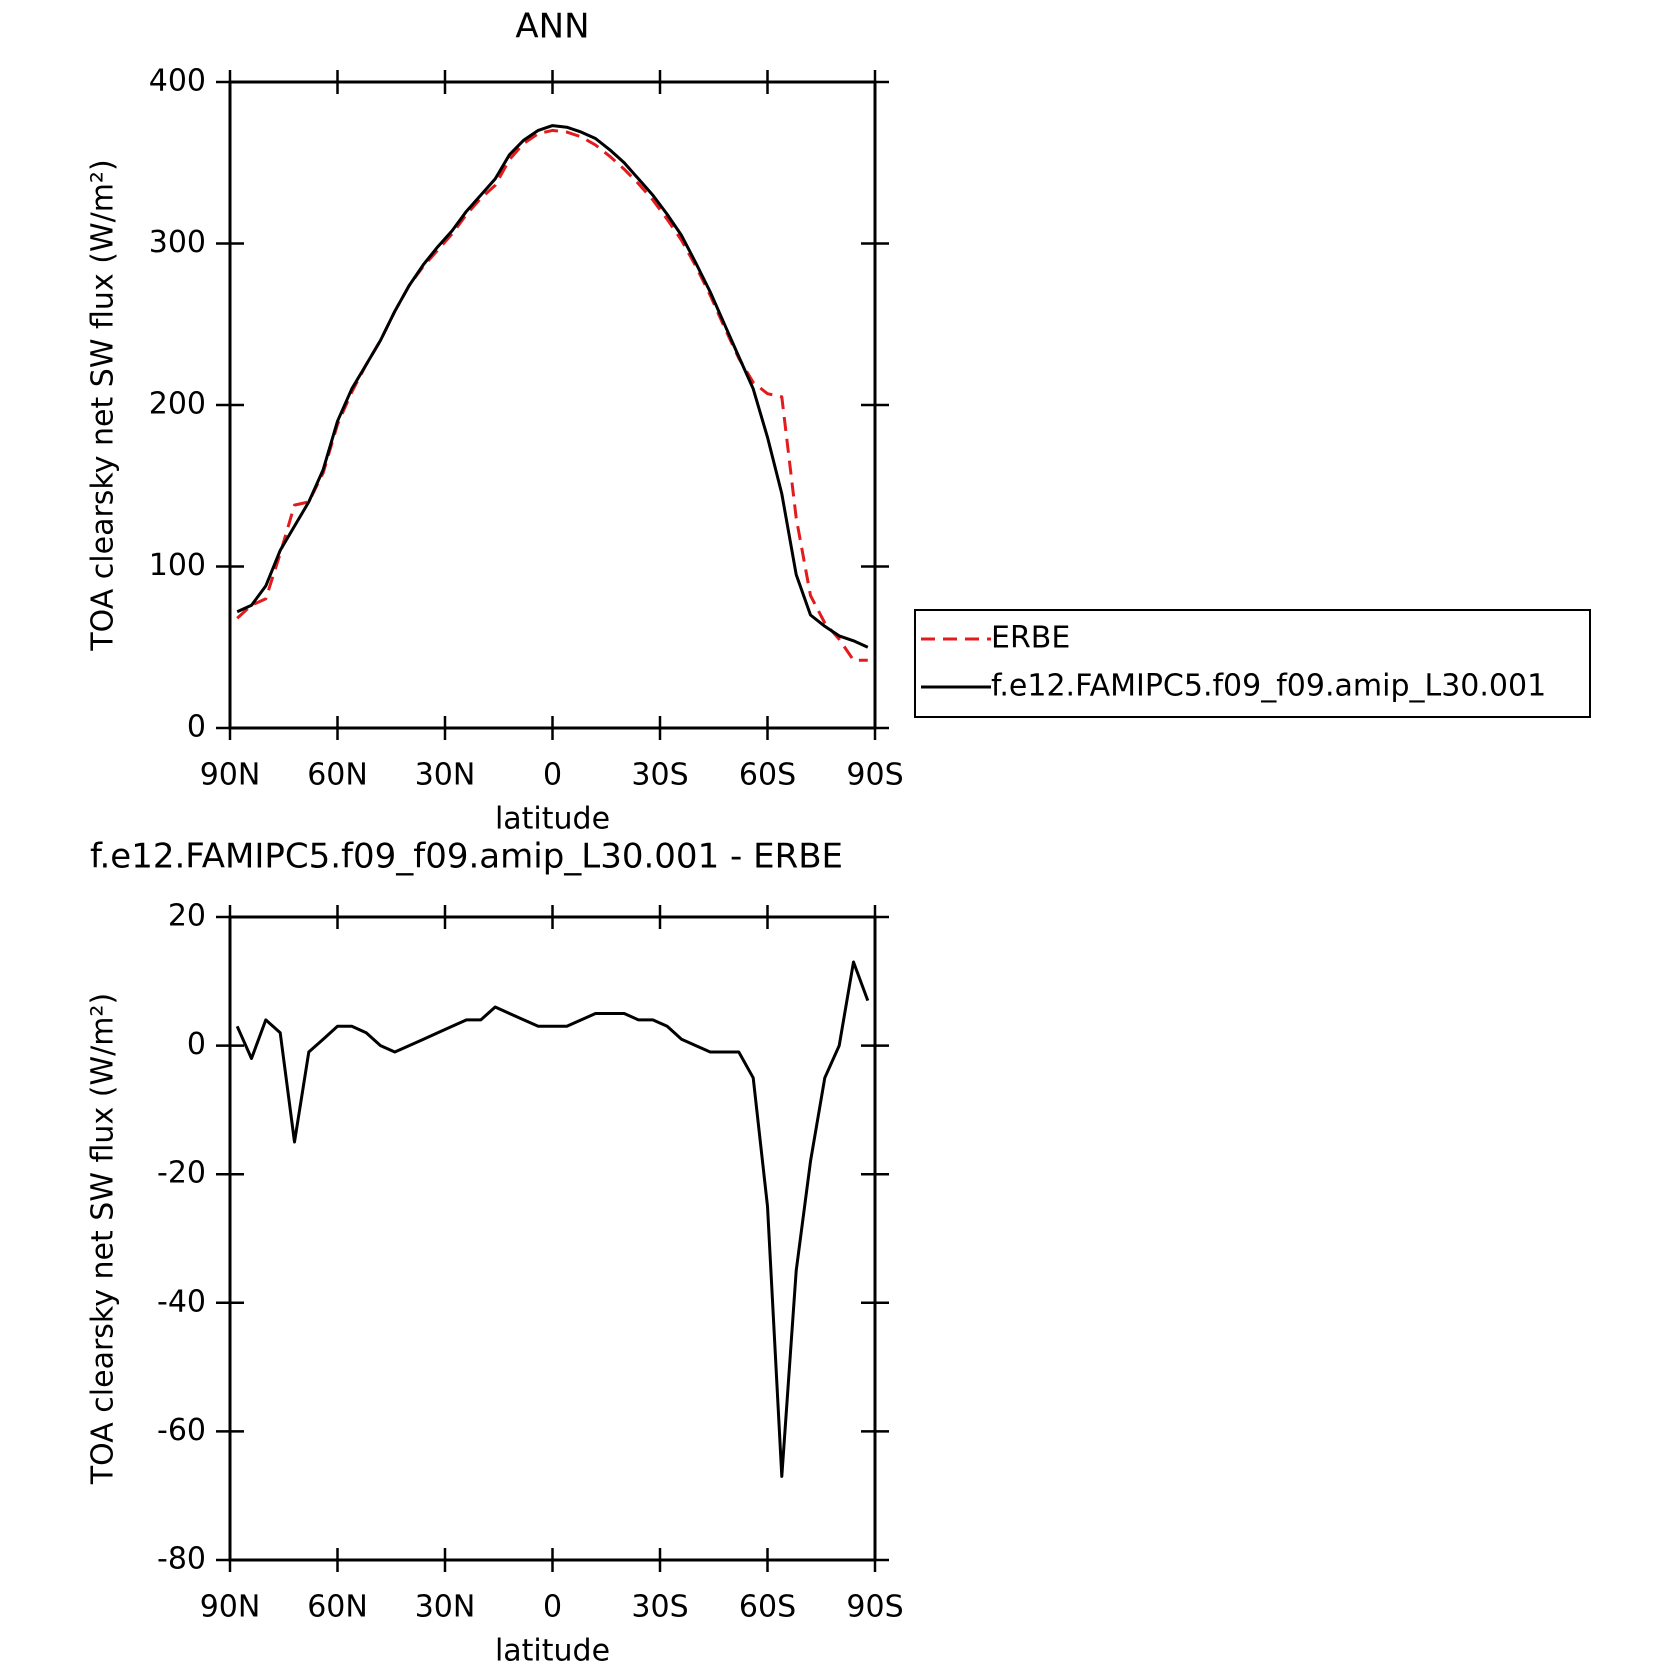 Image resolution: width=1669 pixels, height=1669 pixels. Describe the element at coordinates (1252, 663) in the screenshot. I see `legend-box` at that location.